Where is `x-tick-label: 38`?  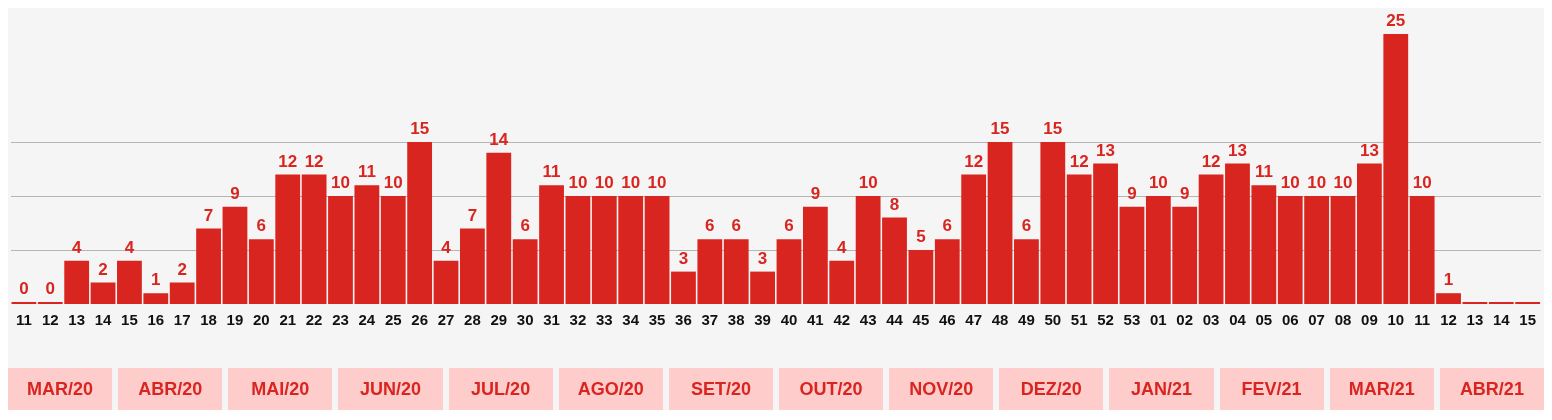
x-tick-label: 38 is located at coordinates (736, 320).